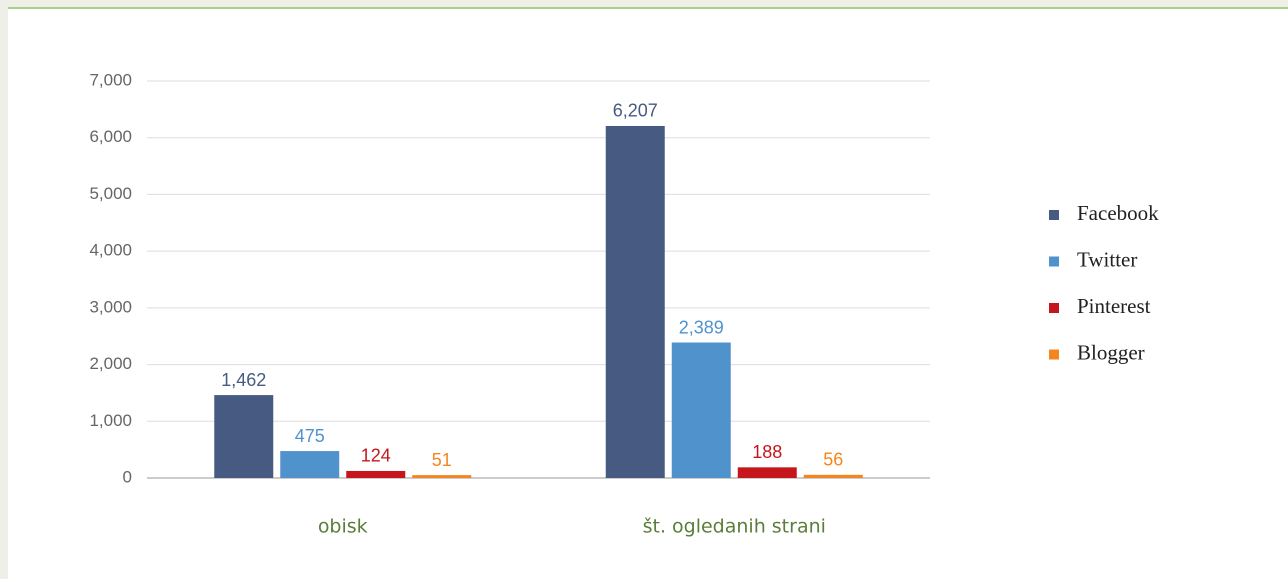 This screenshot has height=579, width=1288. Describe the element at coordinates (1111, 352) in the screenshot. I see `legend-label: Blogger` at that location.